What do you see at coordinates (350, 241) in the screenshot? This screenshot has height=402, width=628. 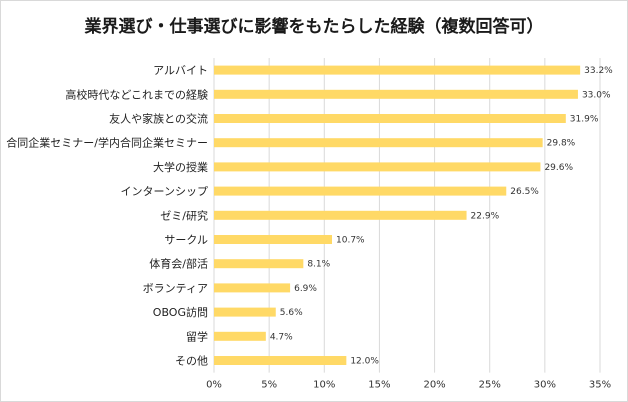 I see `value-label: 10.7%` at bounding box center [350, 241].